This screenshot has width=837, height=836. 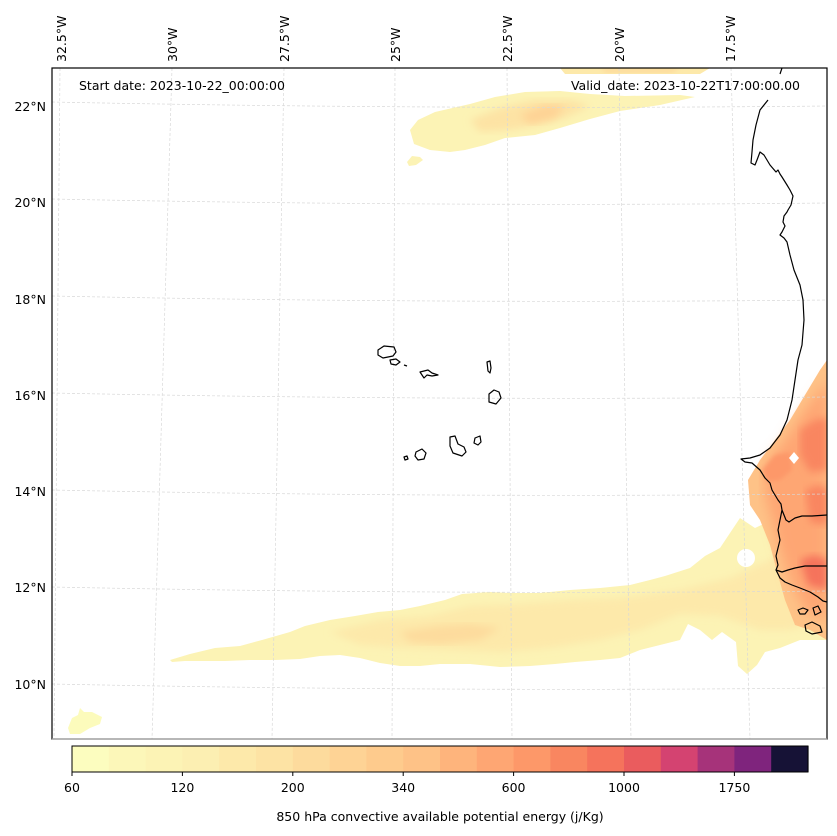 I want to click on colorbar-tick-label: 120, so click(x=182, y=787).